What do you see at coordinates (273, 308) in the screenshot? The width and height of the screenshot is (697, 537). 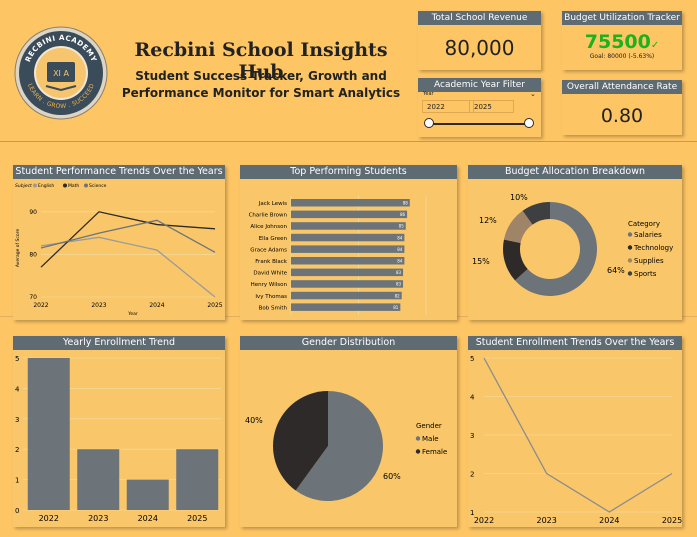 I see `bar-category-label: Bob Smith` at bounding box center [273, 308].